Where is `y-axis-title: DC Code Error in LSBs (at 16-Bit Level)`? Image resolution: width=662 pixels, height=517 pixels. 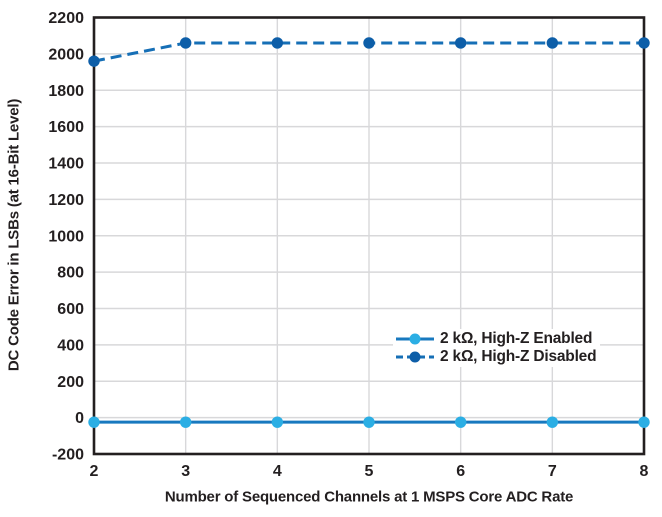
y-axis-title: DC Code Error in LSBs (at 16-Bit Level) is located at coordinates (14, 235).